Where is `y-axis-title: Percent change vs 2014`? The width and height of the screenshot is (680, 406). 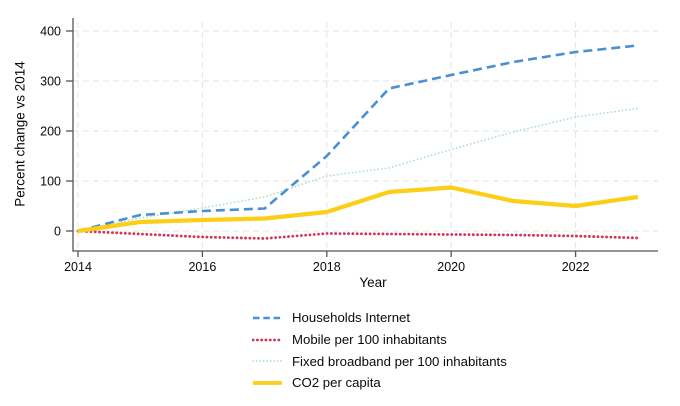
y-axis-title: Percent change vs 2014 is located at coordinates (20, 134).